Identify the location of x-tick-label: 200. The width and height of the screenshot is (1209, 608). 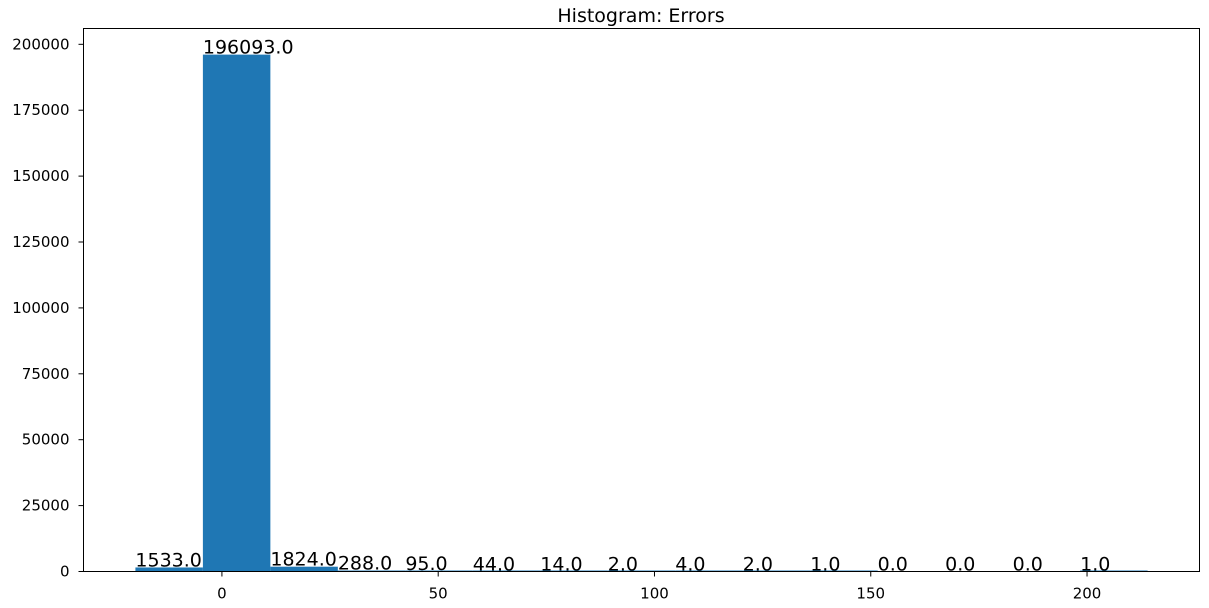
(1087, 594).